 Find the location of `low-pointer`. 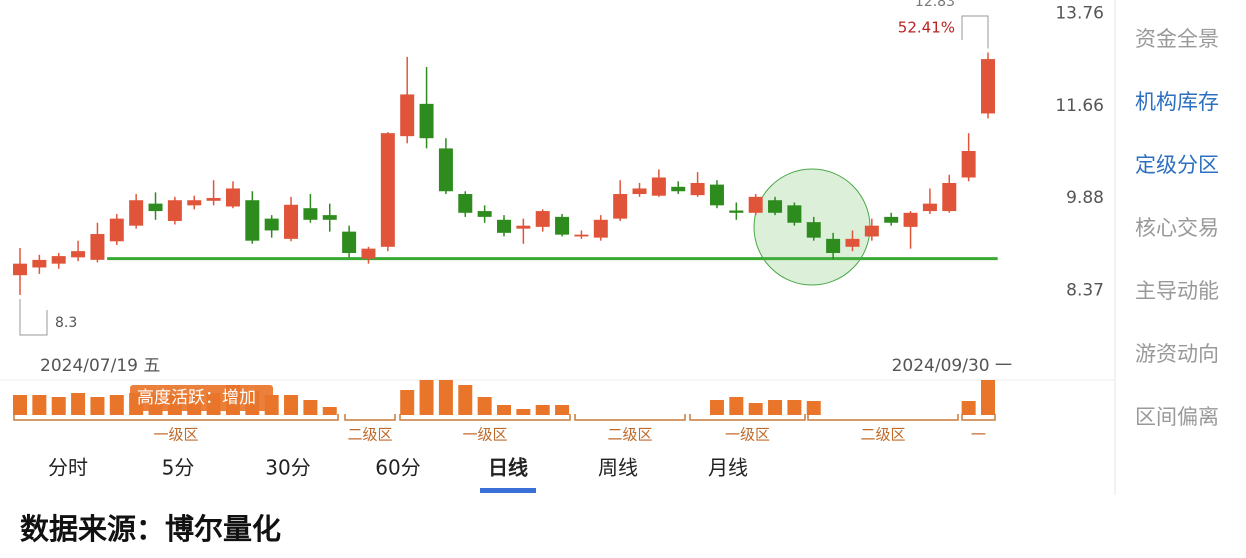

low-pointer is located at coordinates (33, 317).